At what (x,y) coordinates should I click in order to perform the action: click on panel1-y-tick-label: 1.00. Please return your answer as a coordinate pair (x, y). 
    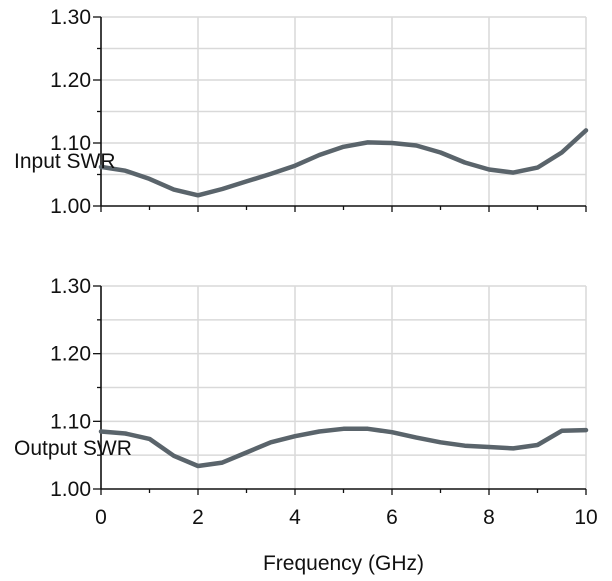
    Looking at the image, I should click on (70, 206).